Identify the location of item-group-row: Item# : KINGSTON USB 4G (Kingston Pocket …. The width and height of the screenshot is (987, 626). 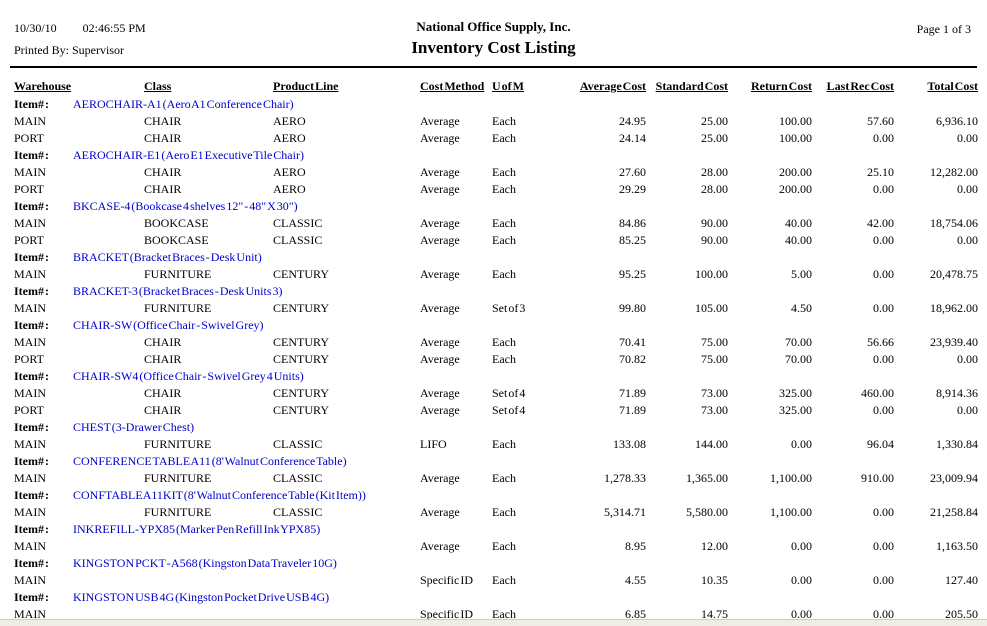
(495, 597).